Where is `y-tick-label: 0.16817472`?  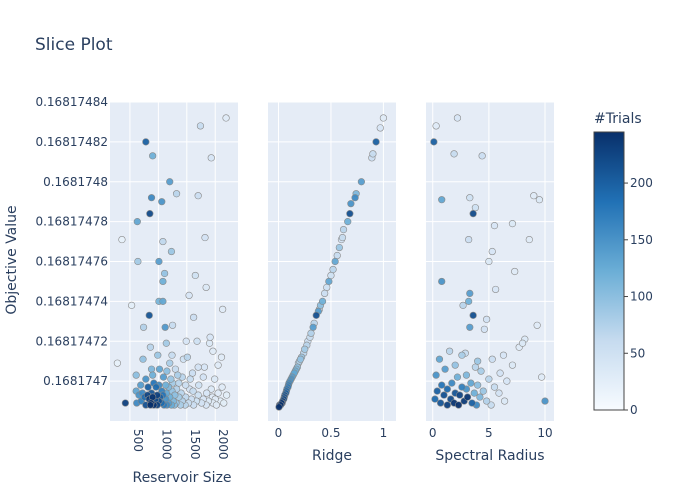 y-tick-label: 0.16817472 is located at coordinates (71, 341).